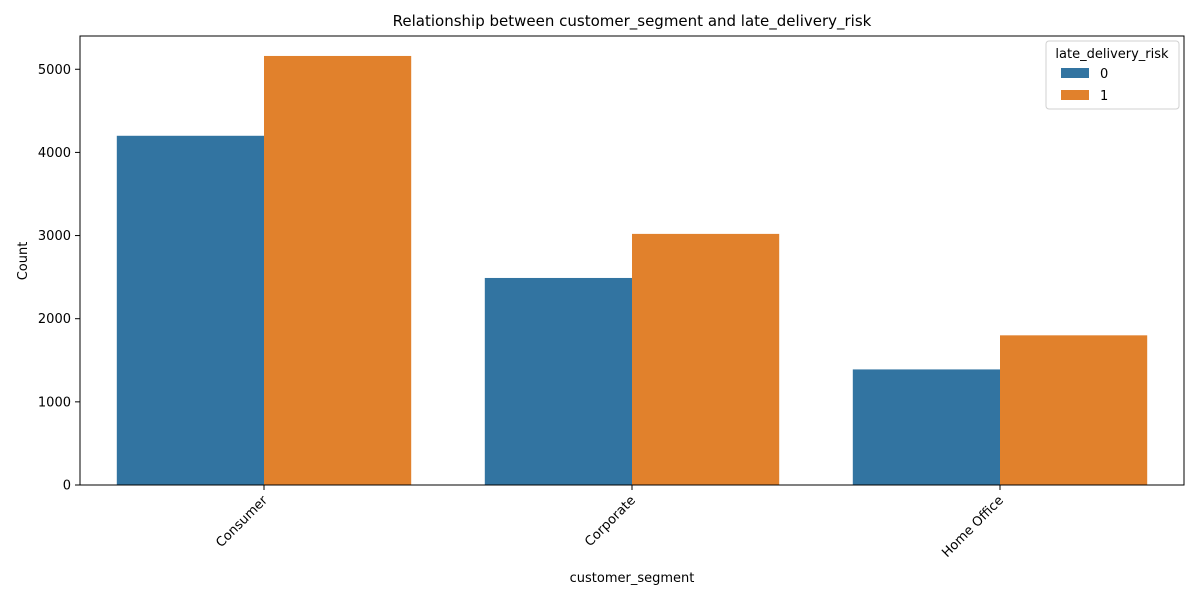 The image size is (1200, 600). What do you see at coordinates (54, 153) in the screenshot?
I see `y-tick-label: 4000` at bounding box center [54, 153].